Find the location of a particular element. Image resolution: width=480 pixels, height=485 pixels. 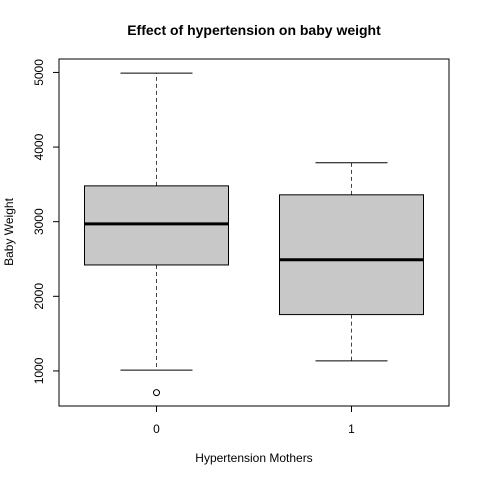

y-tick-label: 5000 is located at coordinates (39, 72).